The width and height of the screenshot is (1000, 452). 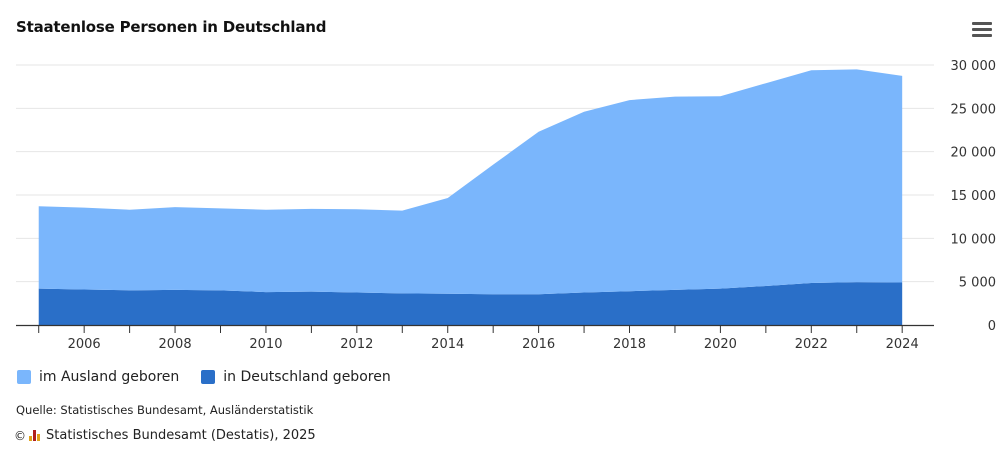 I want to click on legend-item-ausland: im Ausland geboren, so click(x=98, y=377).